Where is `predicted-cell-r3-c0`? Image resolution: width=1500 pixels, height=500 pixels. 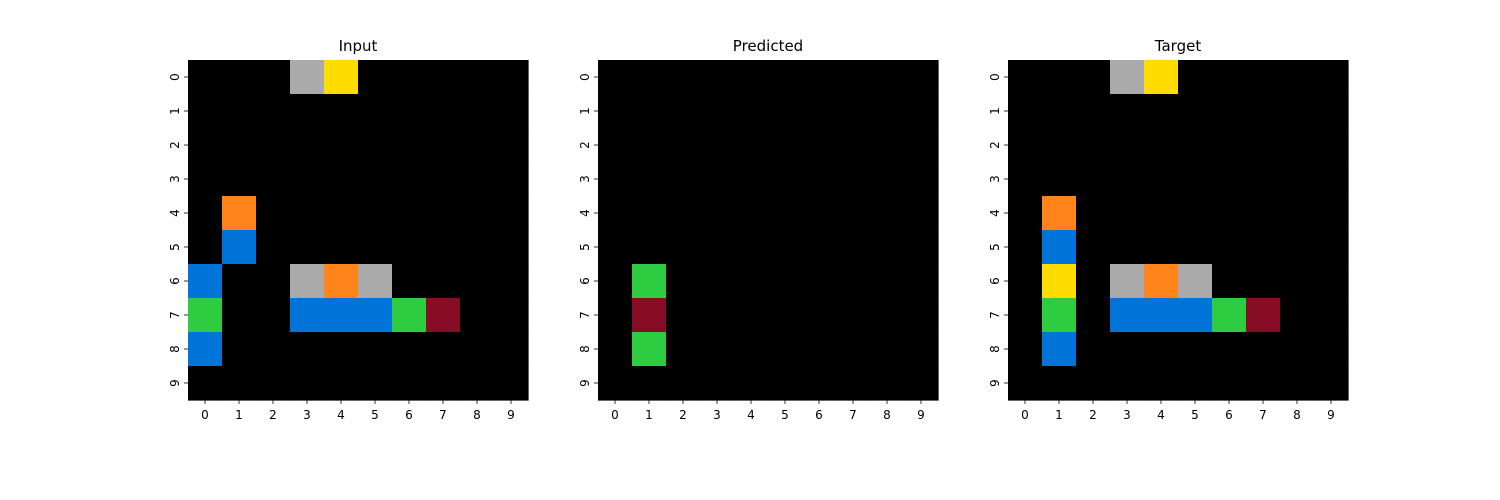
predicted-cell-r3-c0 is located at coordinates (615, 179).